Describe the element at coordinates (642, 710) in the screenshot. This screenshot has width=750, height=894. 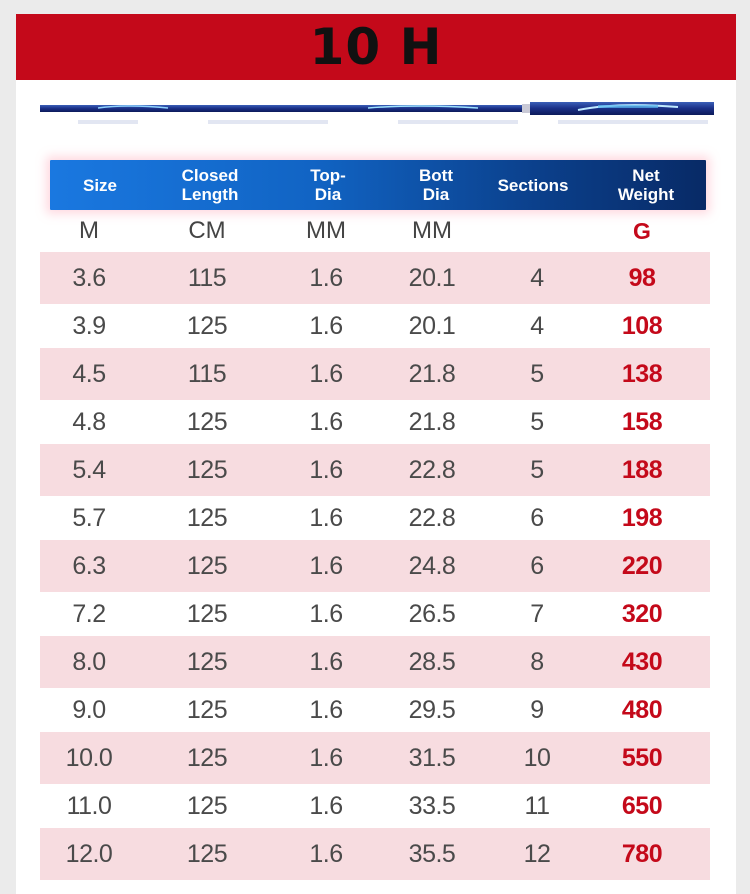
I see `cell-net-weight: 480` at that location.